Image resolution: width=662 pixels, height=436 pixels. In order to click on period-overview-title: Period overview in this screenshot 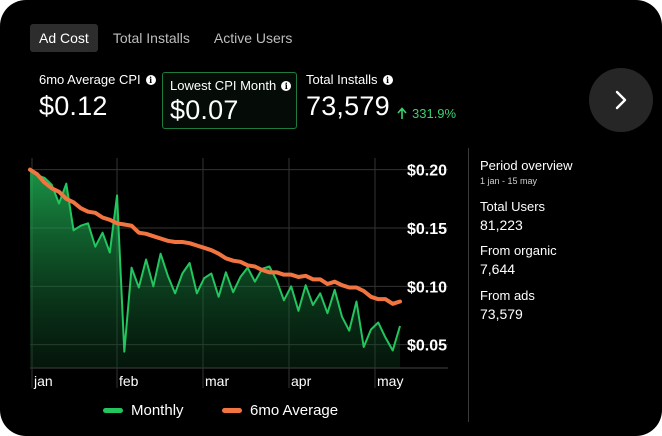, I will do `click(526, 165)`.